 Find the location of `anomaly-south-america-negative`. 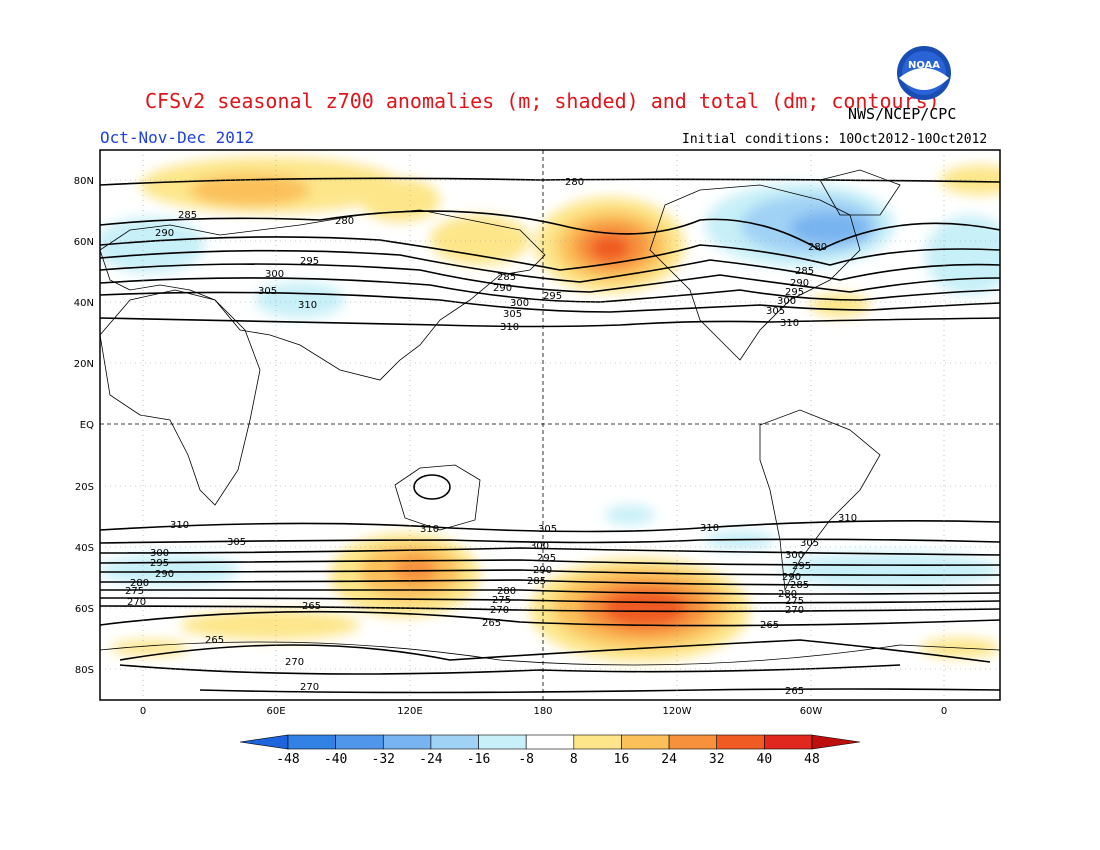

anomaly-south-america-negative is located at coordinates (890, 570).